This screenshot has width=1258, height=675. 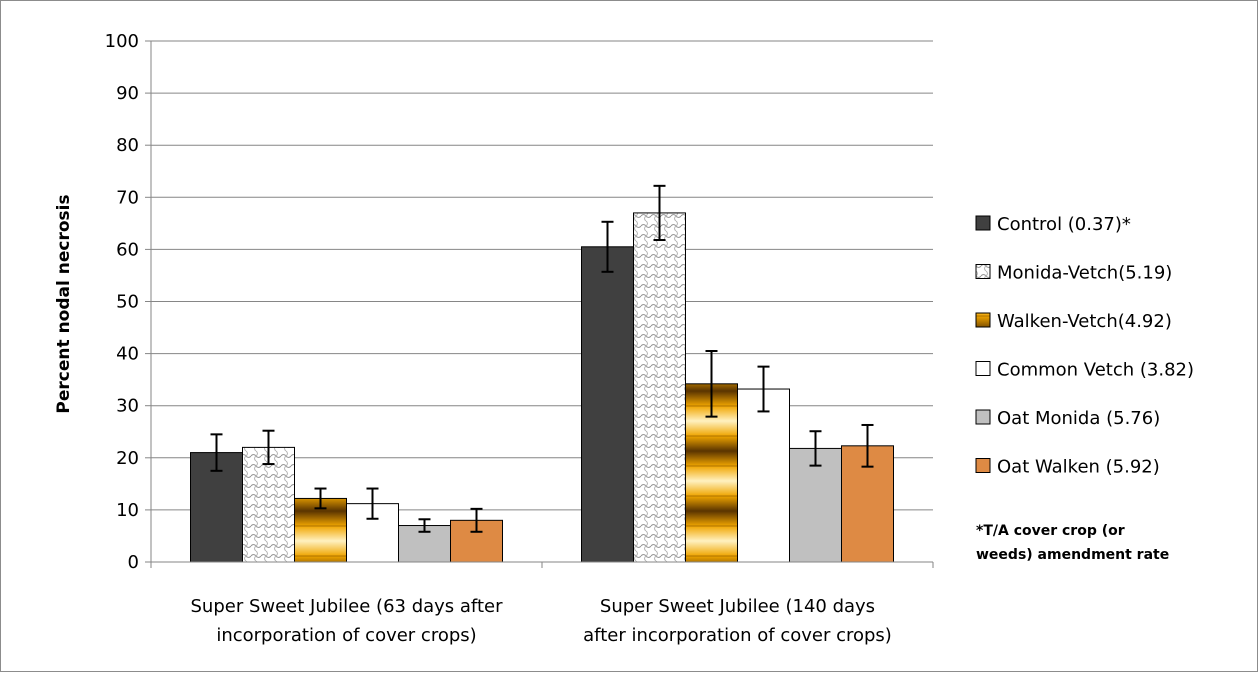 What do you see at coordinates (122, 41) in the screenshot?
I see `y-tick-label: 100` at bounding box center [122, 41].